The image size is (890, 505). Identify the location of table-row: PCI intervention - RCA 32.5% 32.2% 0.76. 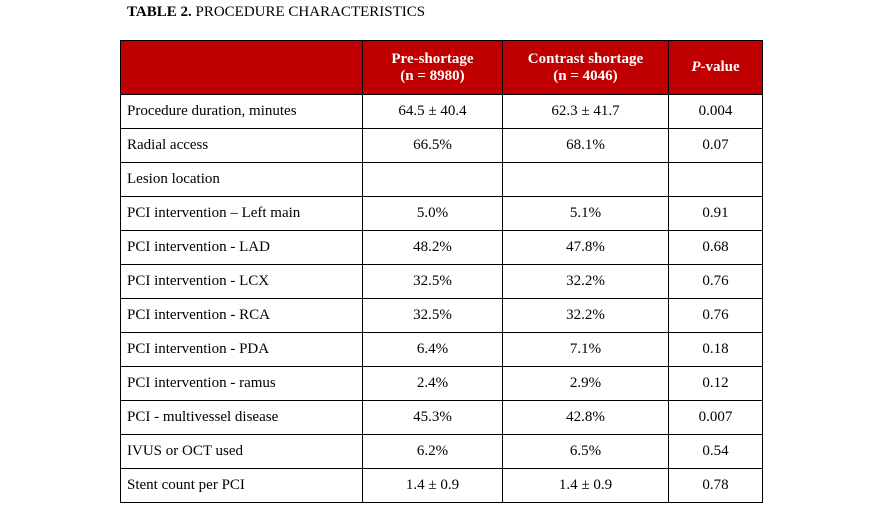
(441, 315).